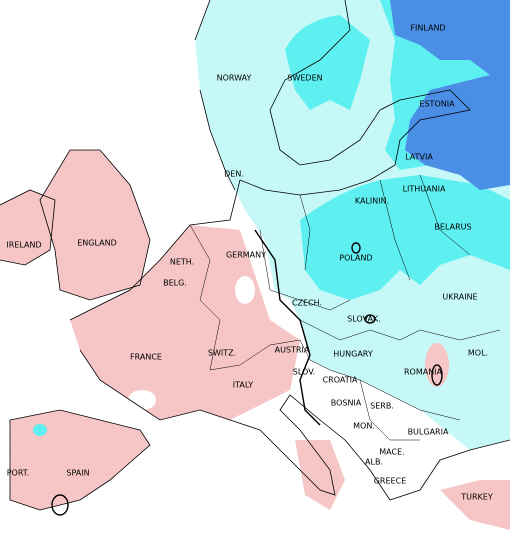  What do you see at coordinates (382, 406) in the screenshot?
I see `country-label: SERB.` at bounding box center [382, 406].